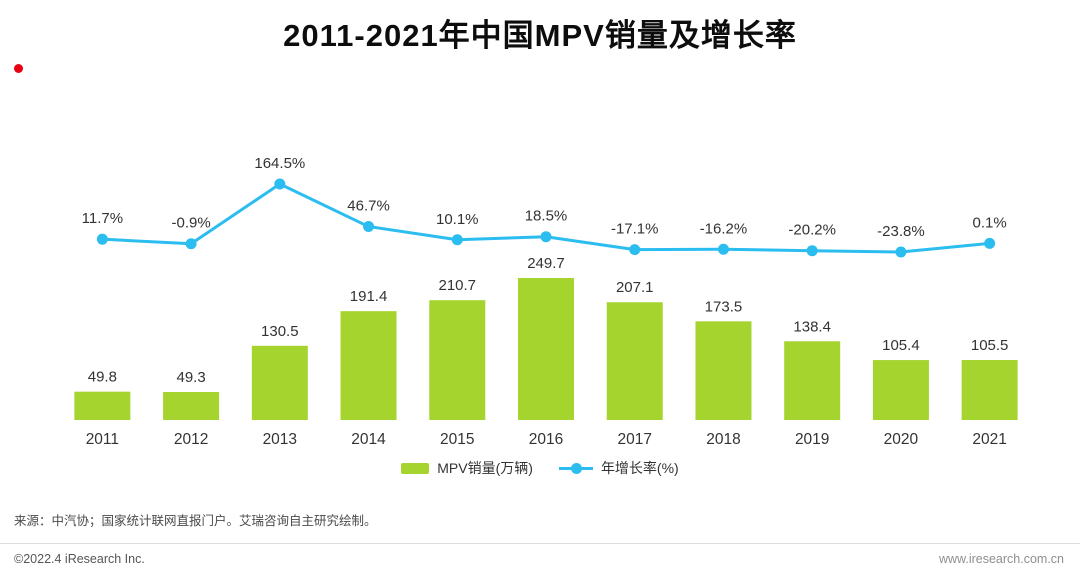  What do you see at coordinates (724, 306) in the screenshot?
I see `svg-text: 173.5` at bounding box center [724, 306].